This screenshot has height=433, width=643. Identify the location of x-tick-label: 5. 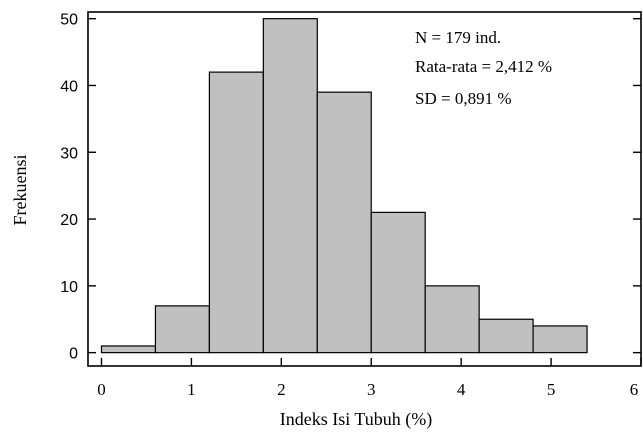
(551, 389).